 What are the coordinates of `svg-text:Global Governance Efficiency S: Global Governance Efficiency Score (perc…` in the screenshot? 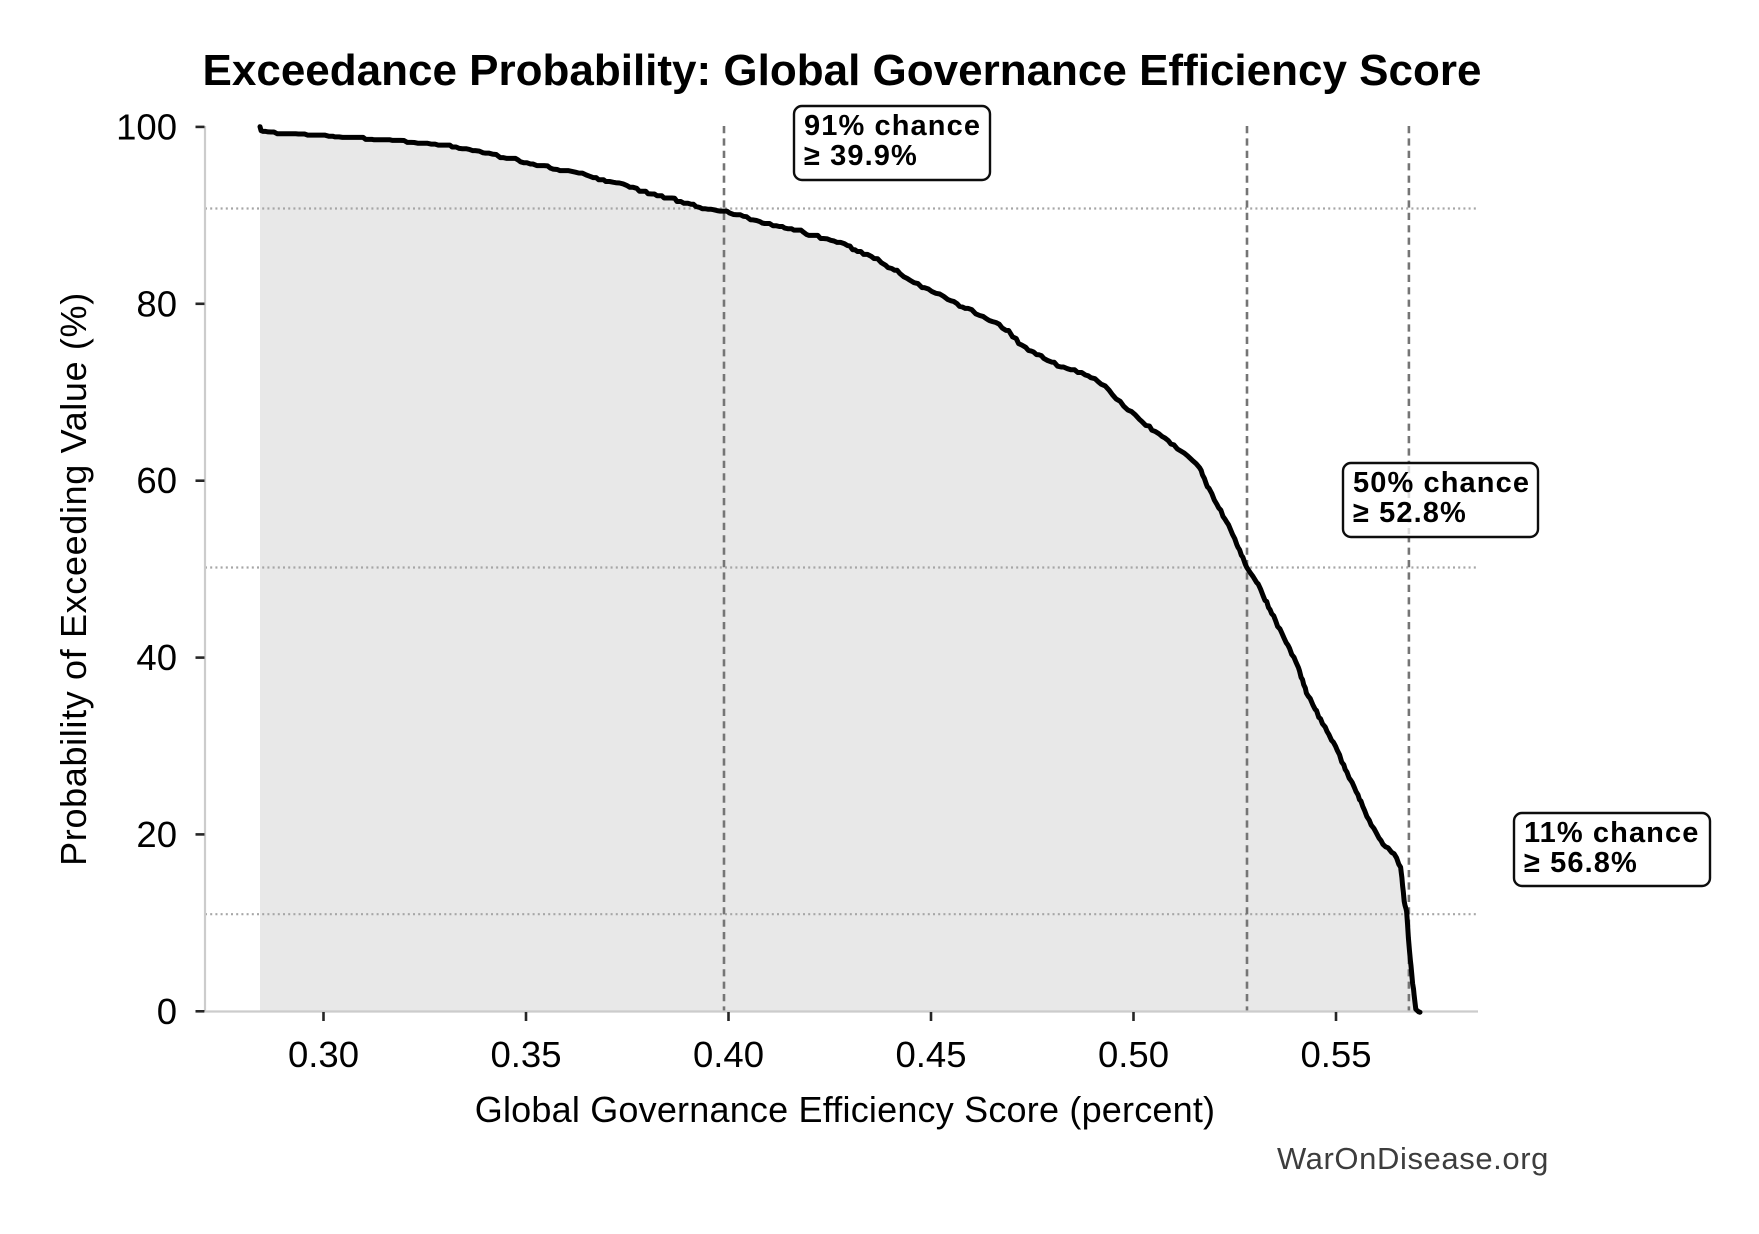 It's located at (845, 1109).